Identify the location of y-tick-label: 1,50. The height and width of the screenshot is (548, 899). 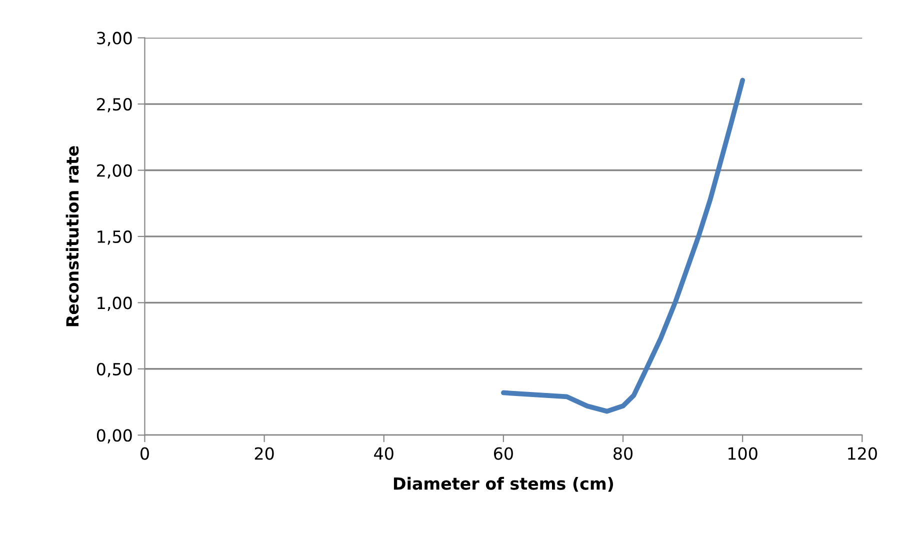
(115, 237).